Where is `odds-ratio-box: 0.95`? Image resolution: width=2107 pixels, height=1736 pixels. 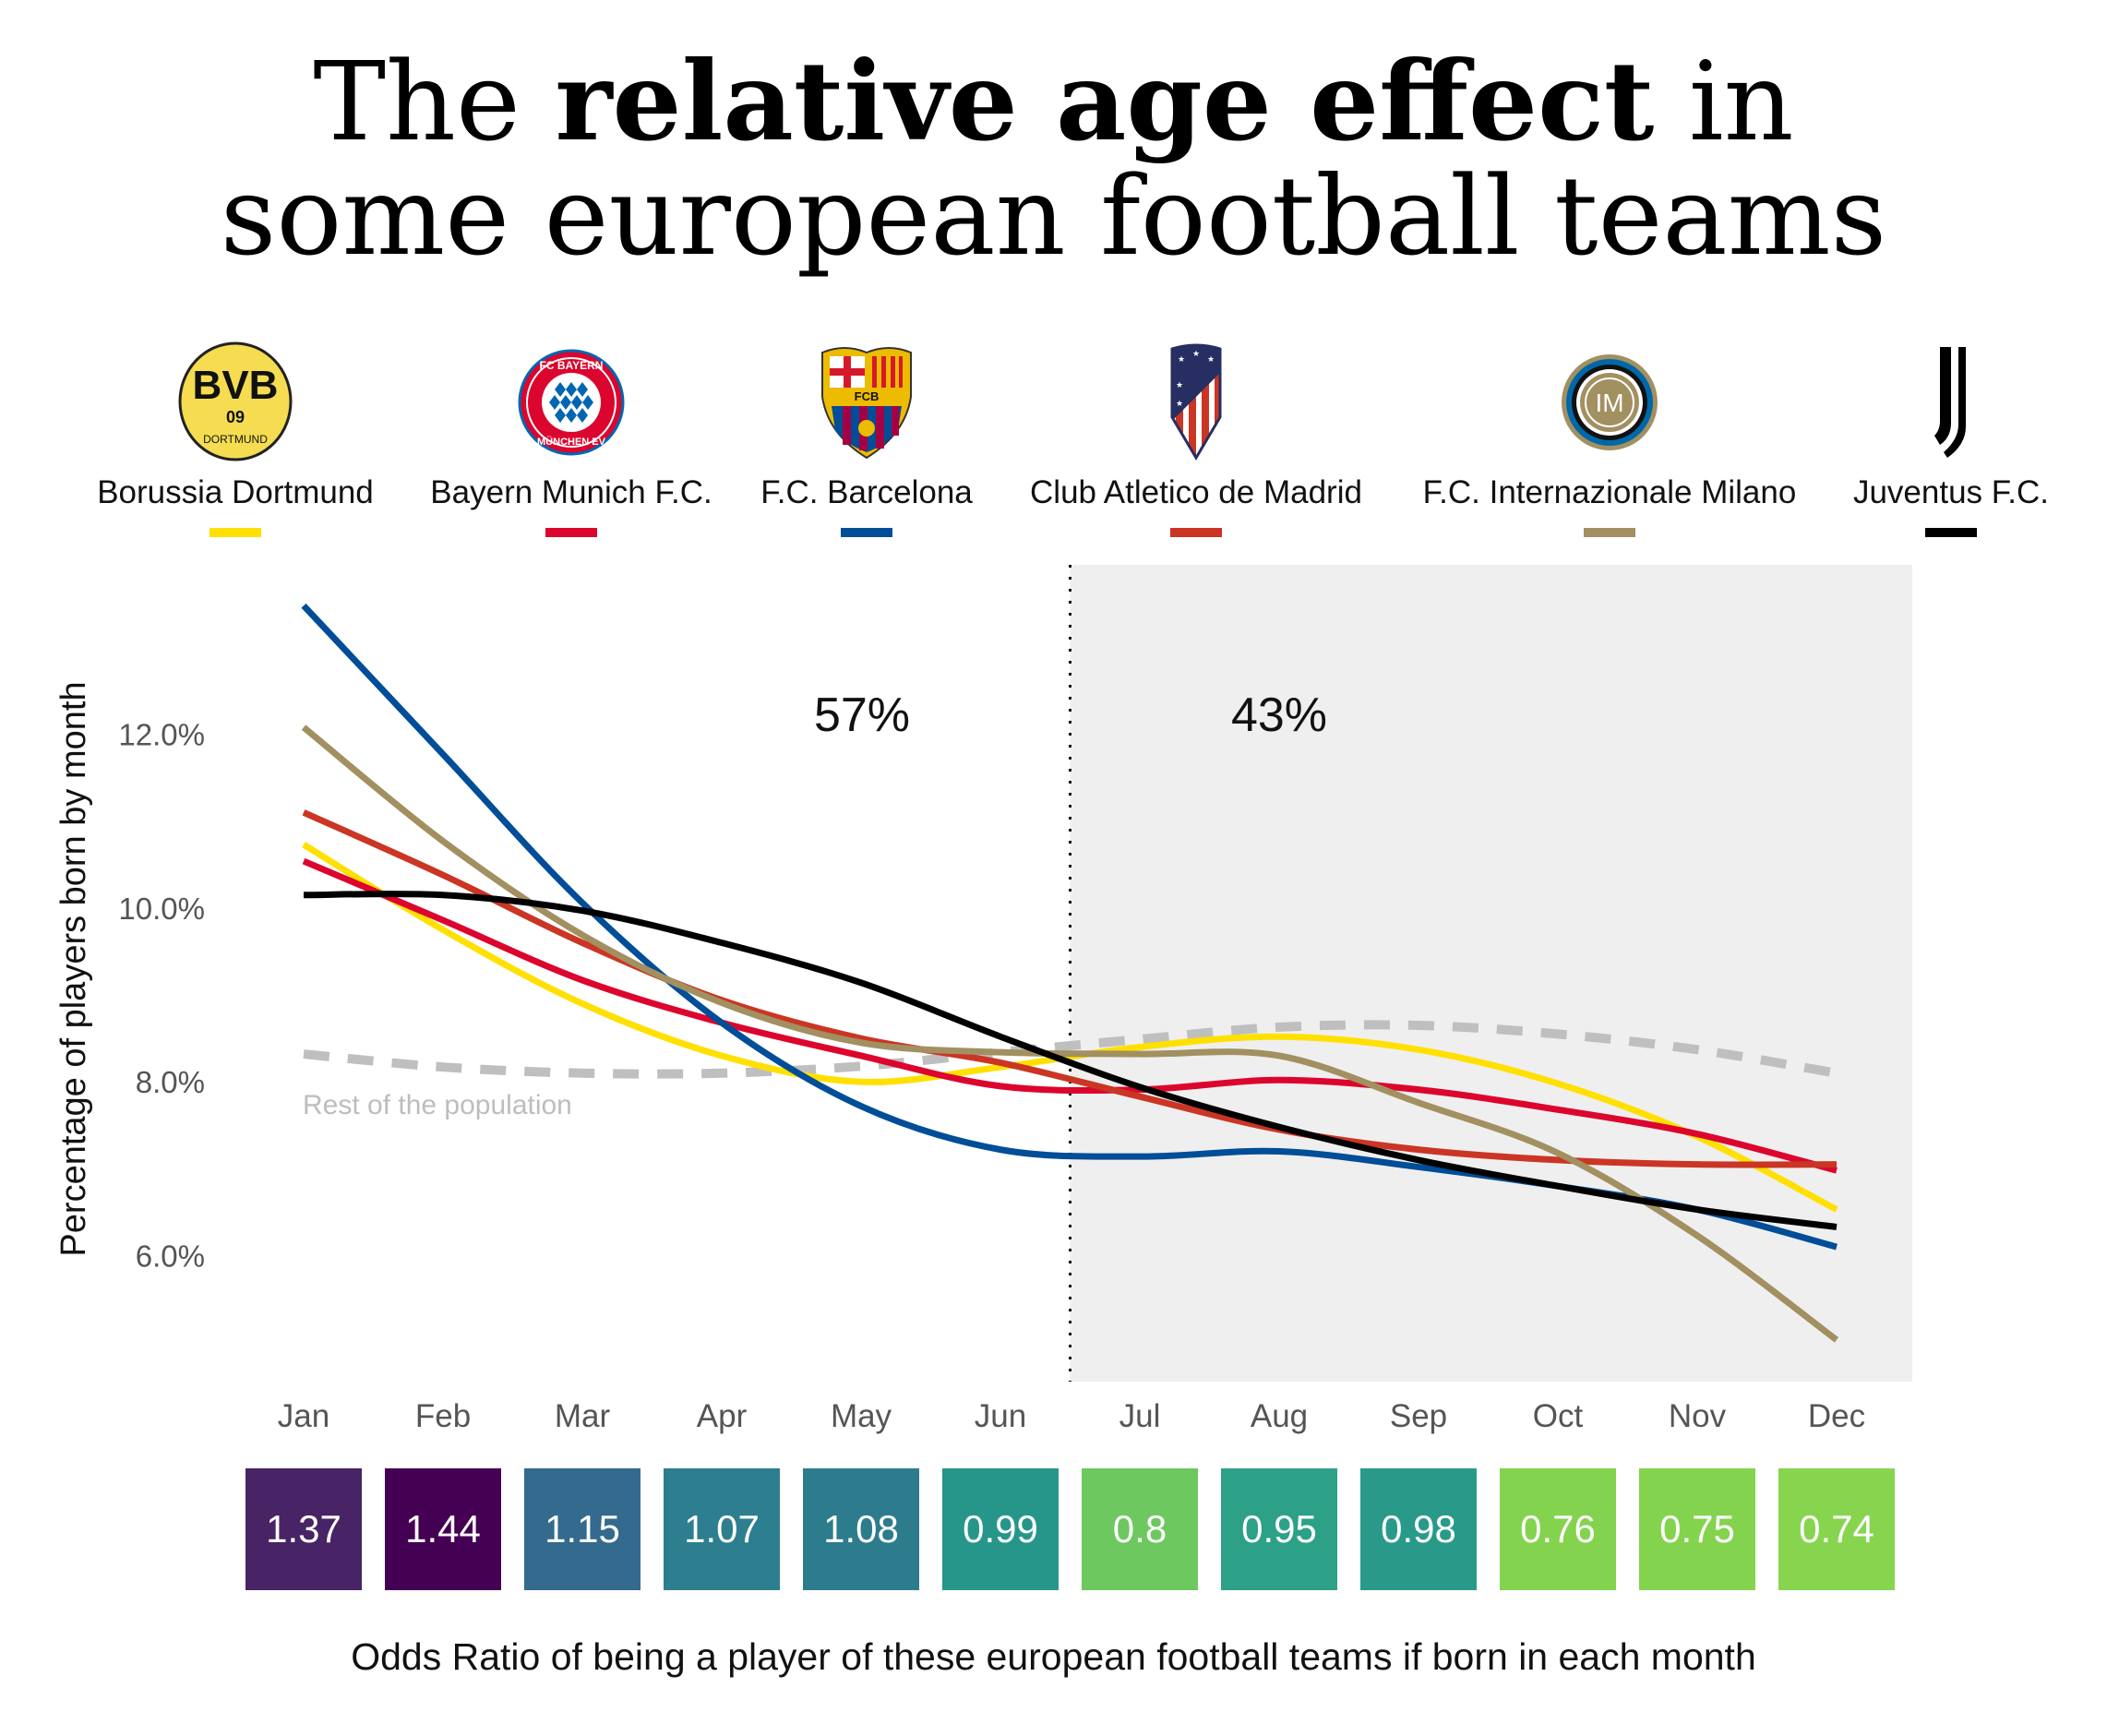 odds-ratio-box: 0.95 is located at coordinates (1279, 1529).